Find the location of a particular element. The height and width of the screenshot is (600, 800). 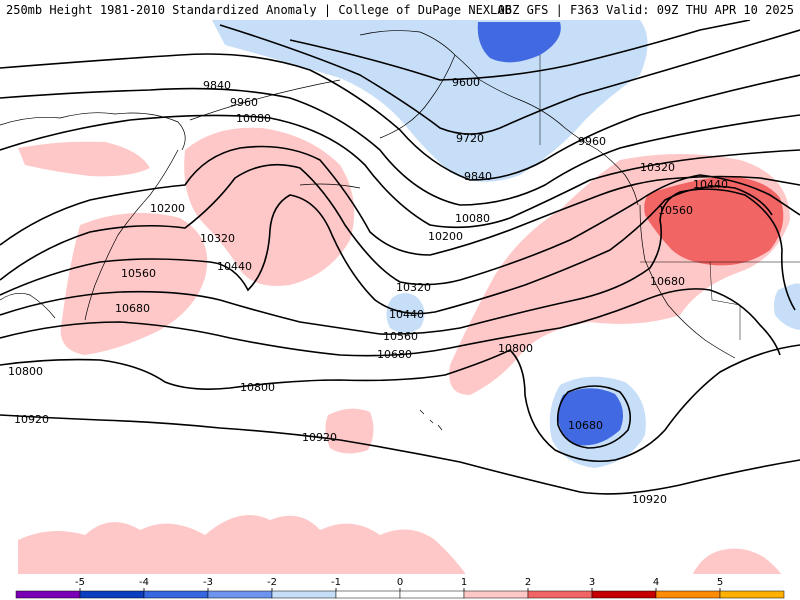

colorbar-tick-label: -4 is located at coordinates (144, 582).